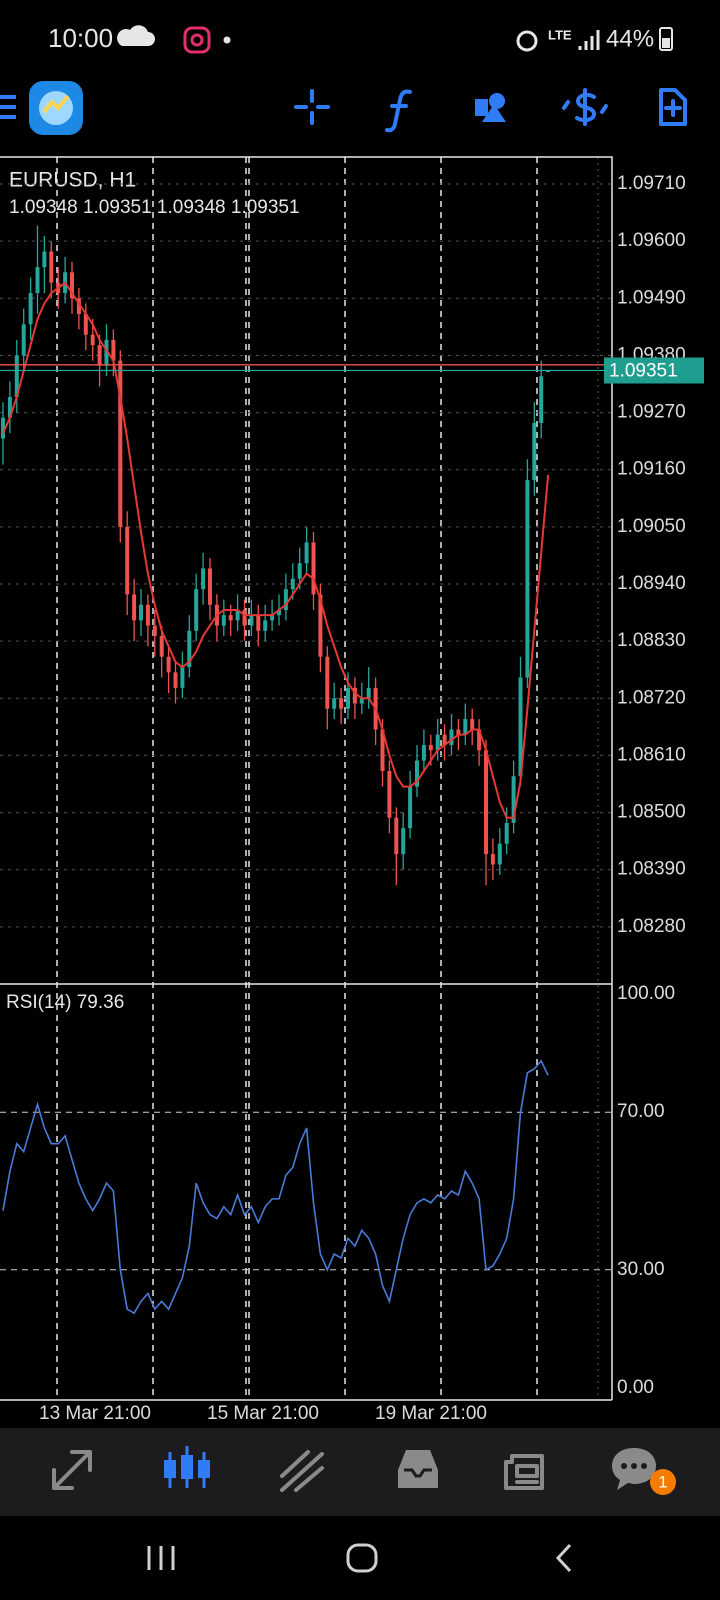 This screenshot has height=1600, width=720. What do you see at coordinates (56, 104) in the screenshot?
I see `logo-arrow` at bounding box center [56, 104].